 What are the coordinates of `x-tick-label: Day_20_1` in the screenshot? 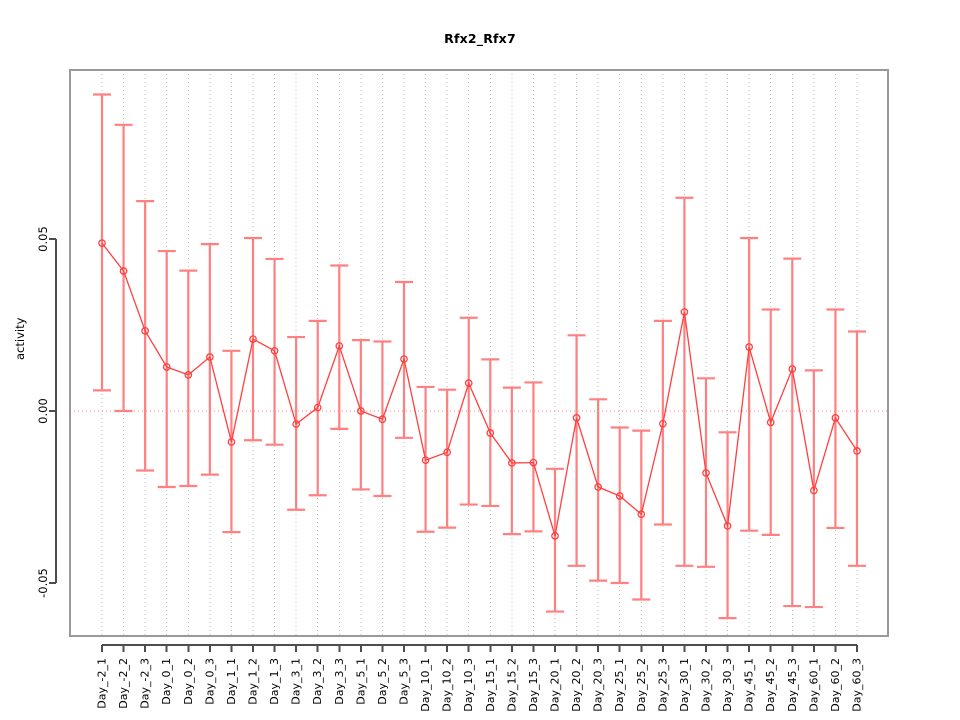 It's located at (555, 685).